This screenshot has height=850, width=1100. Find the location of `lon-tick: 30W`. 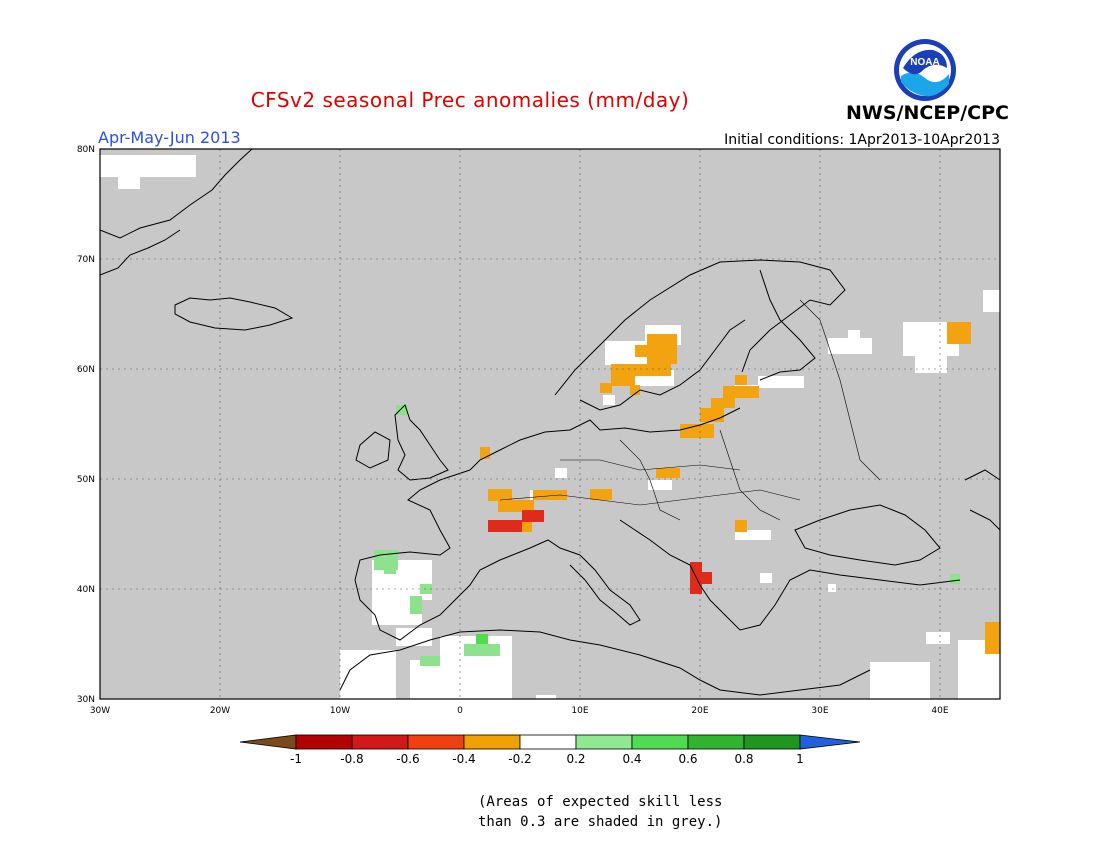

lon-tick: 30W is located at coordinates (100, 711).